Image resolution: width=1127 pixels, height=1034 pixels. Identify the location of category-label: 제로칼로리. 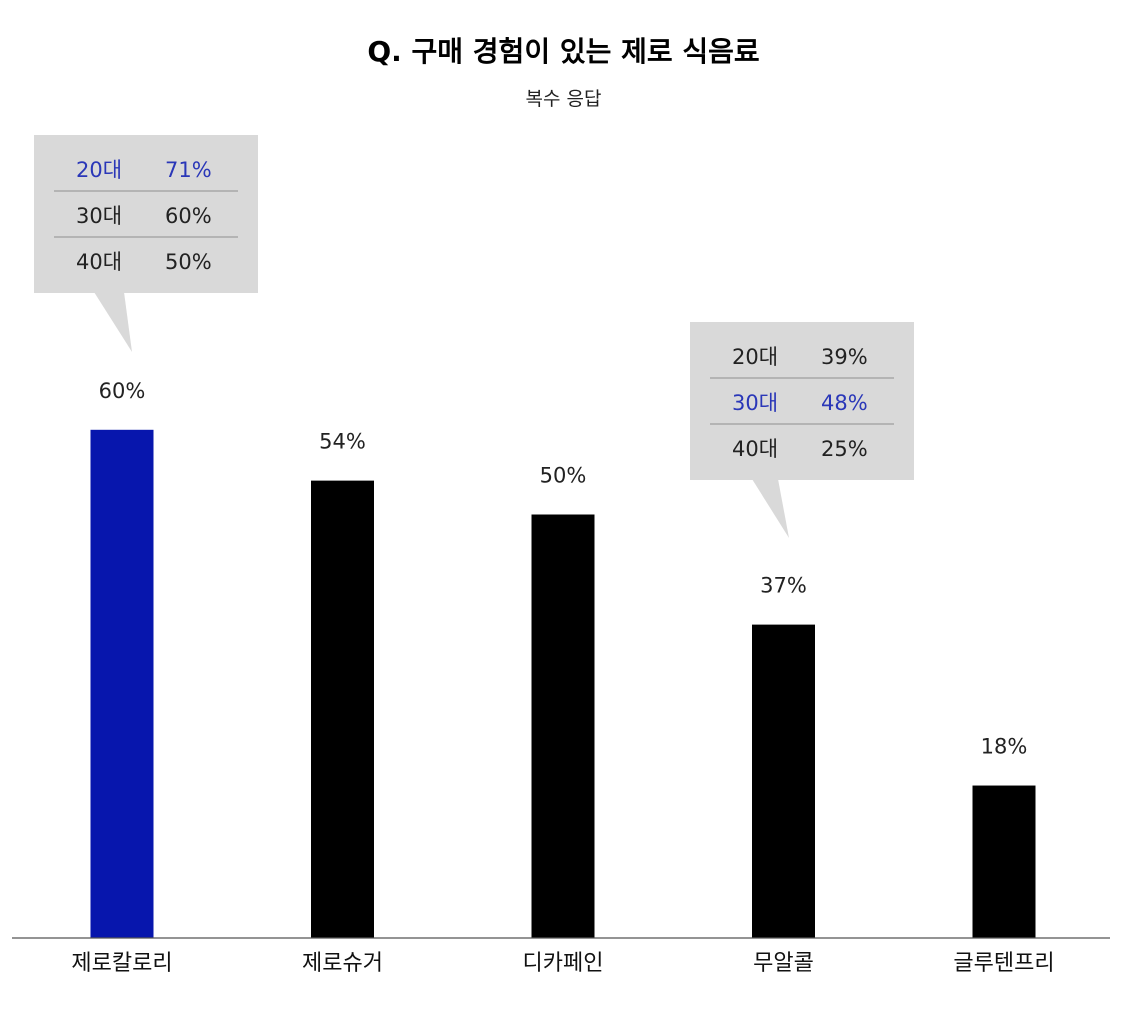
(121, 963).